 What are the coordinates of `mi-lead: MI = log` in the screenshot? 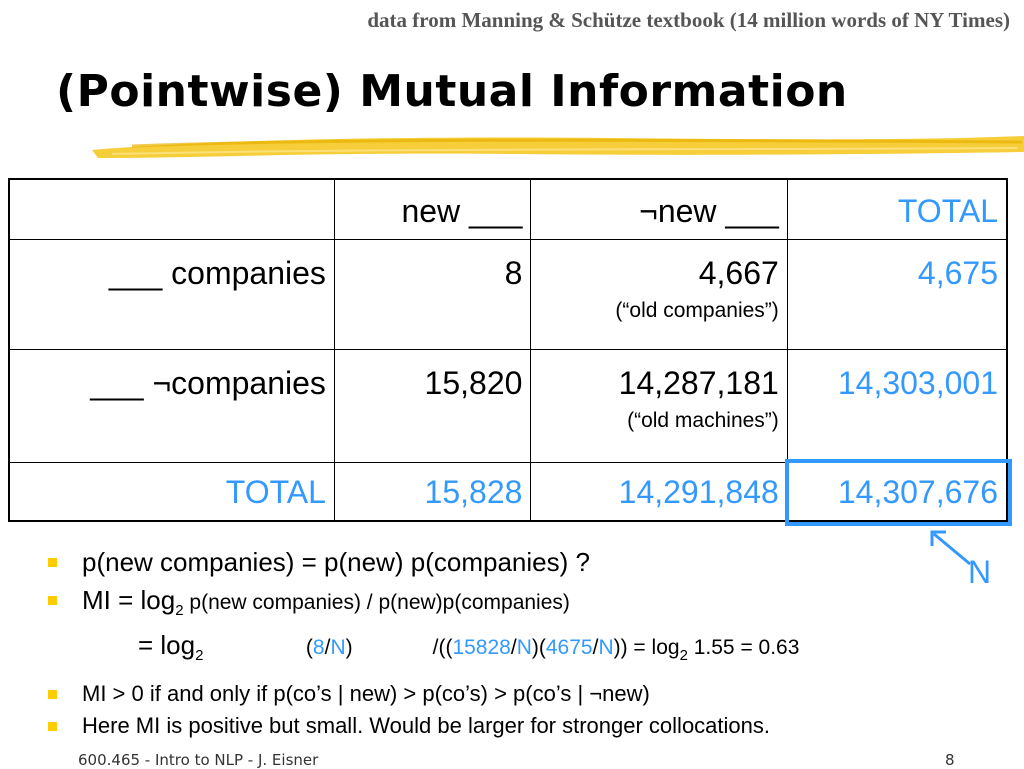 It's located at (129, 600).